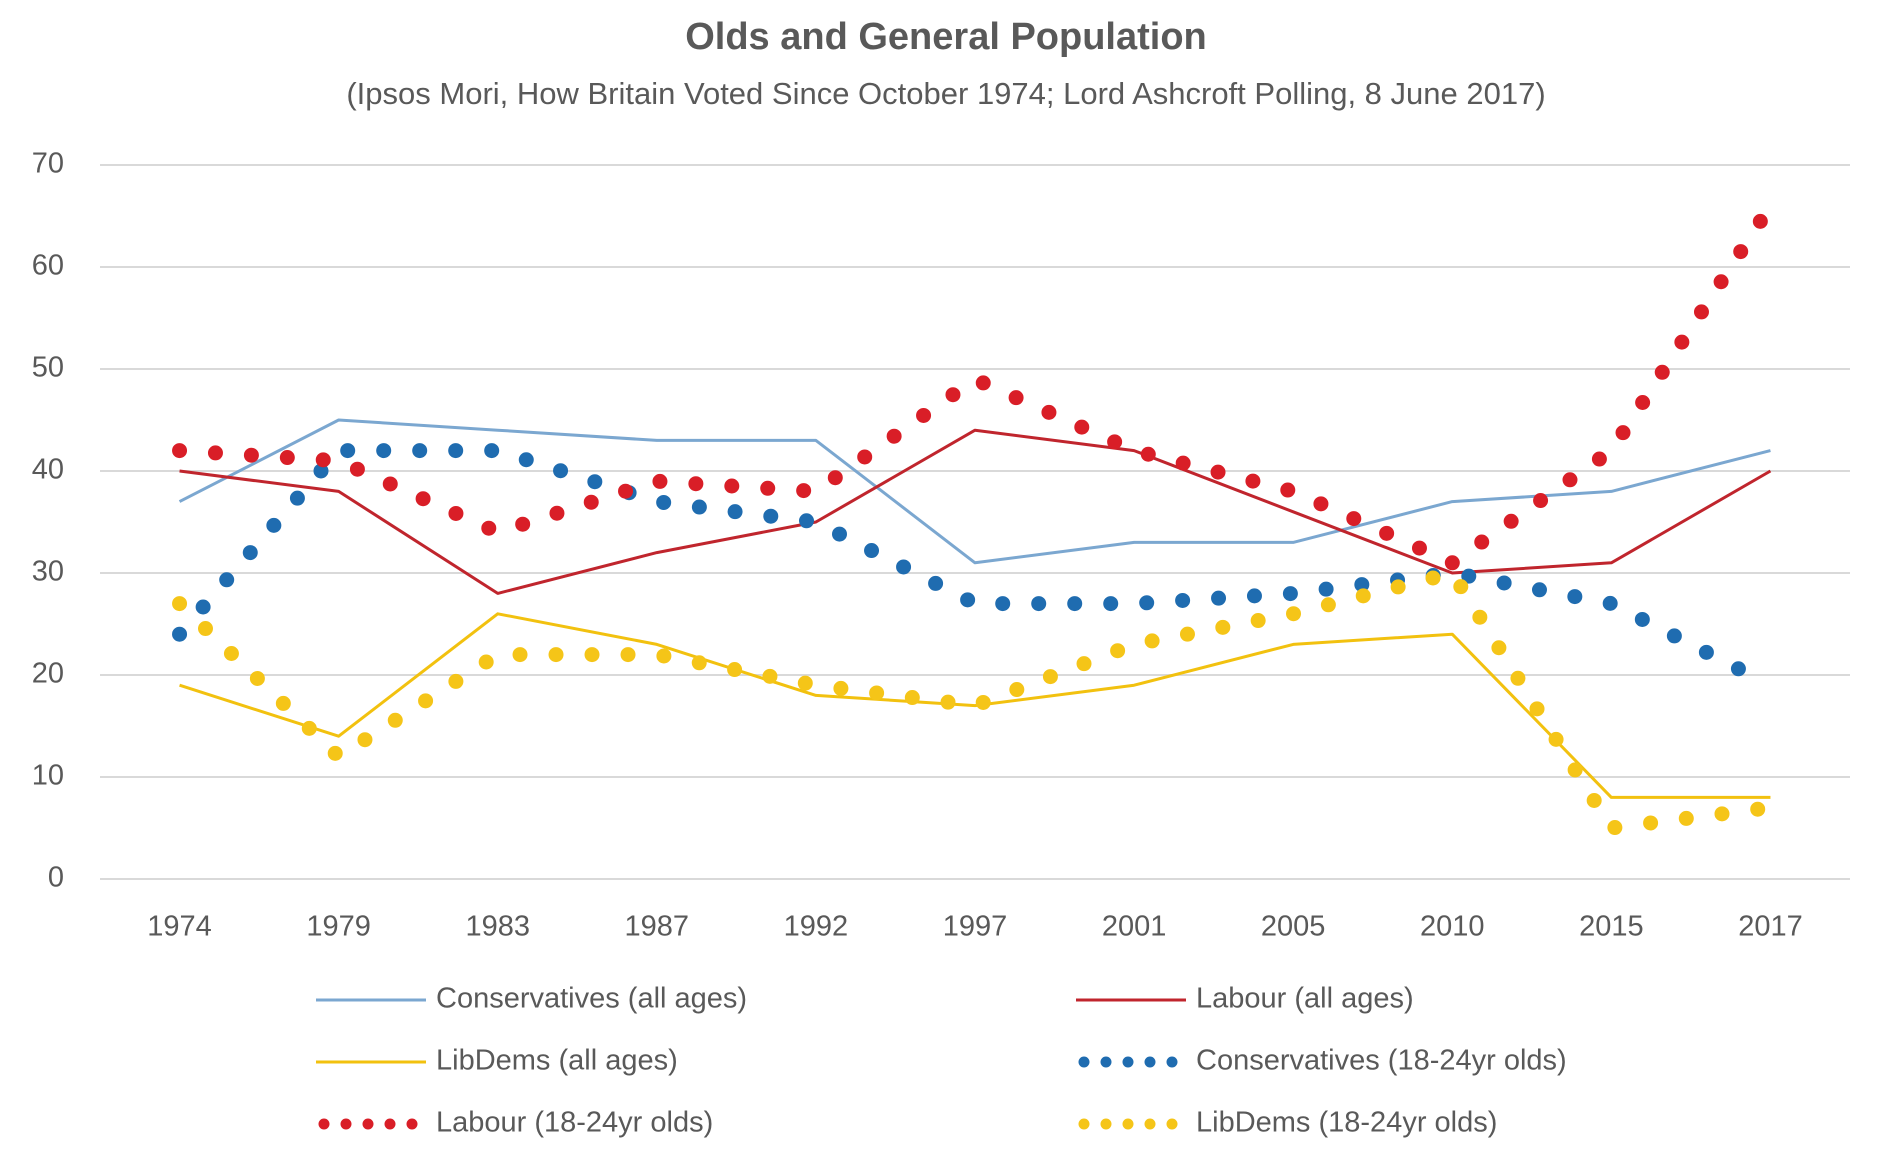 Image resolution: width=1901 pixels, height=1159 pixels. Describe the element at coordinates (975, 927) in the screenshot. I see `x-tick-label: 1997` at that location.